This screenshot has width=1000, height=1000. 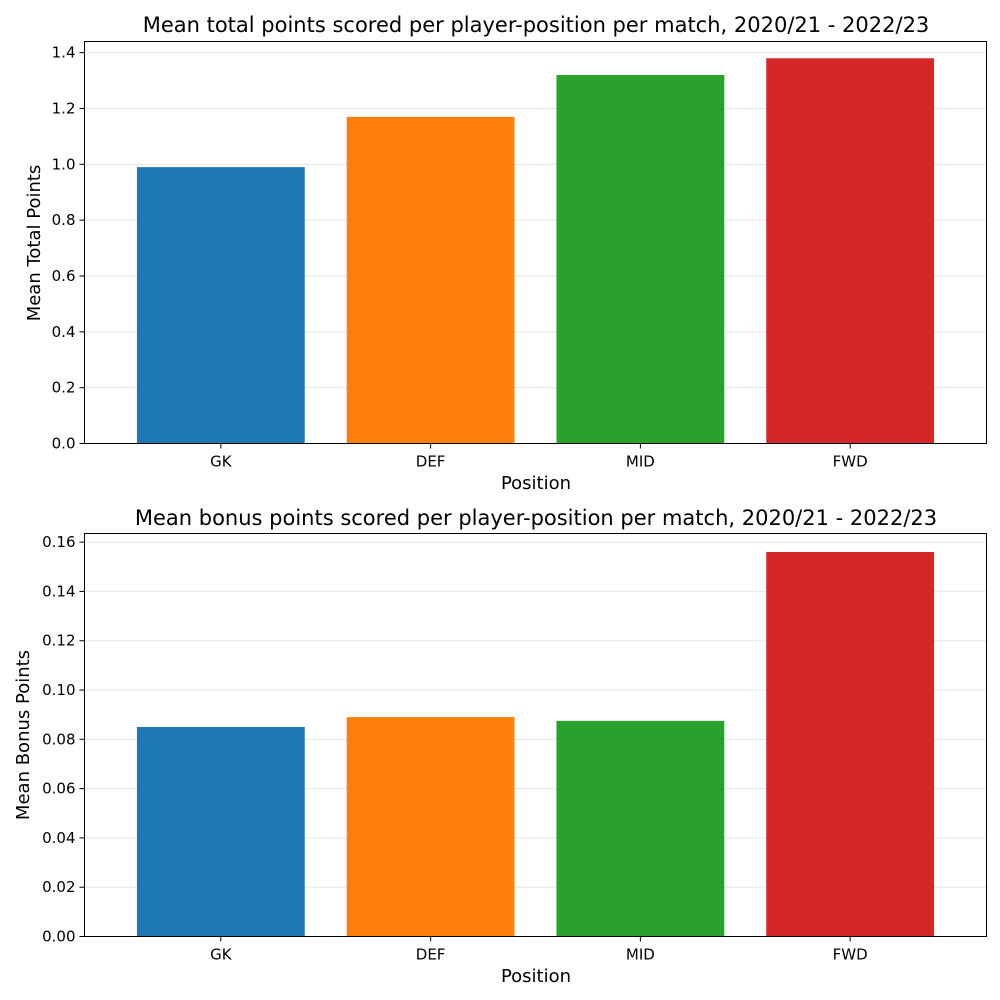 What do you see at coordinates (64, 109) in the screenshot?
I see `y-tick-label: 1.2` at bounding box center [64, 109].